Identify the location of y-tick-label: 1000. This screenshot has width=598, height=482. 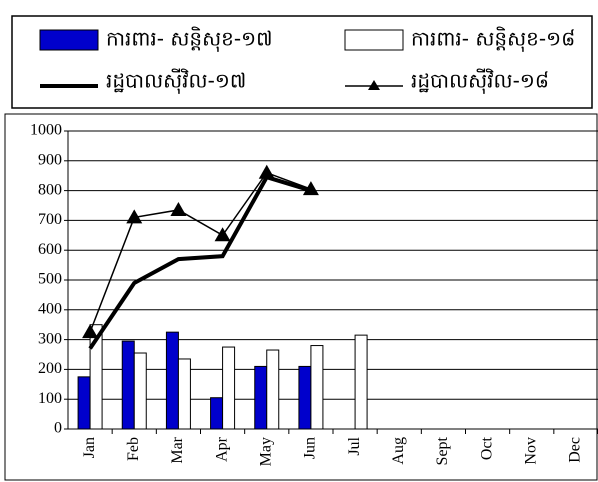
(46, 130).